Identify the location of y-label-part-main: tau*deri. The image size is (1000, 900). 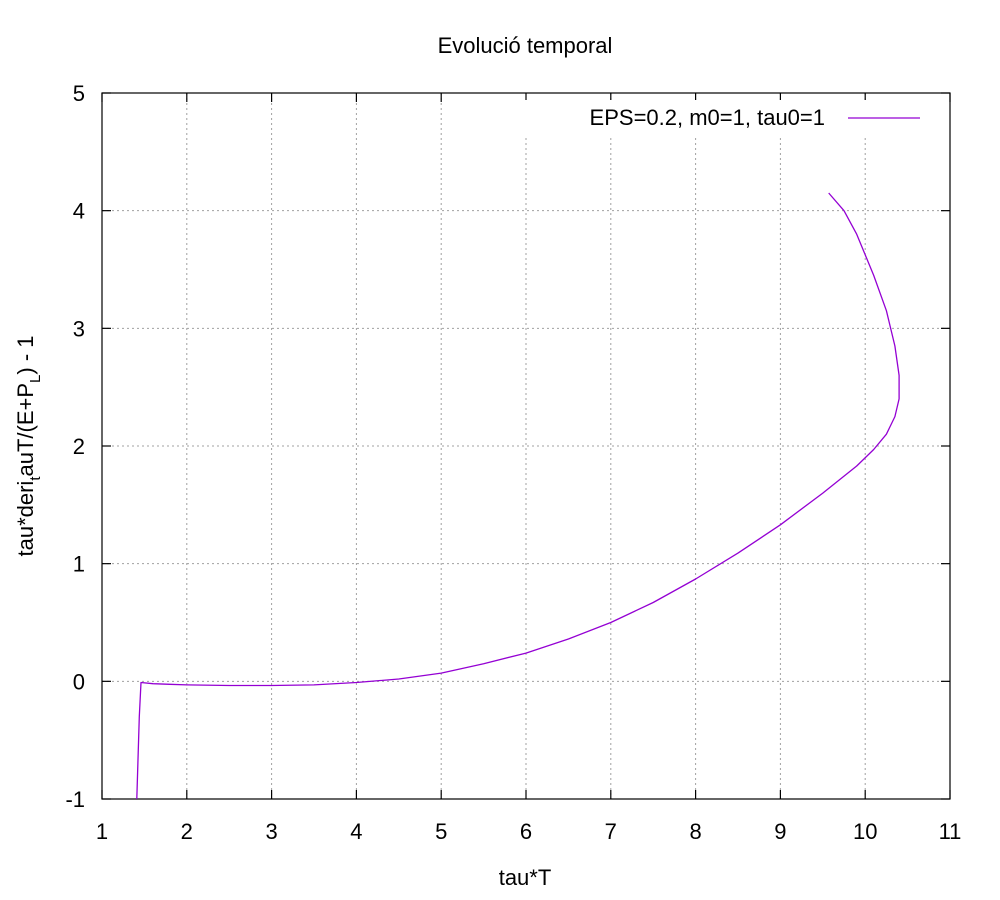
(25, 519).